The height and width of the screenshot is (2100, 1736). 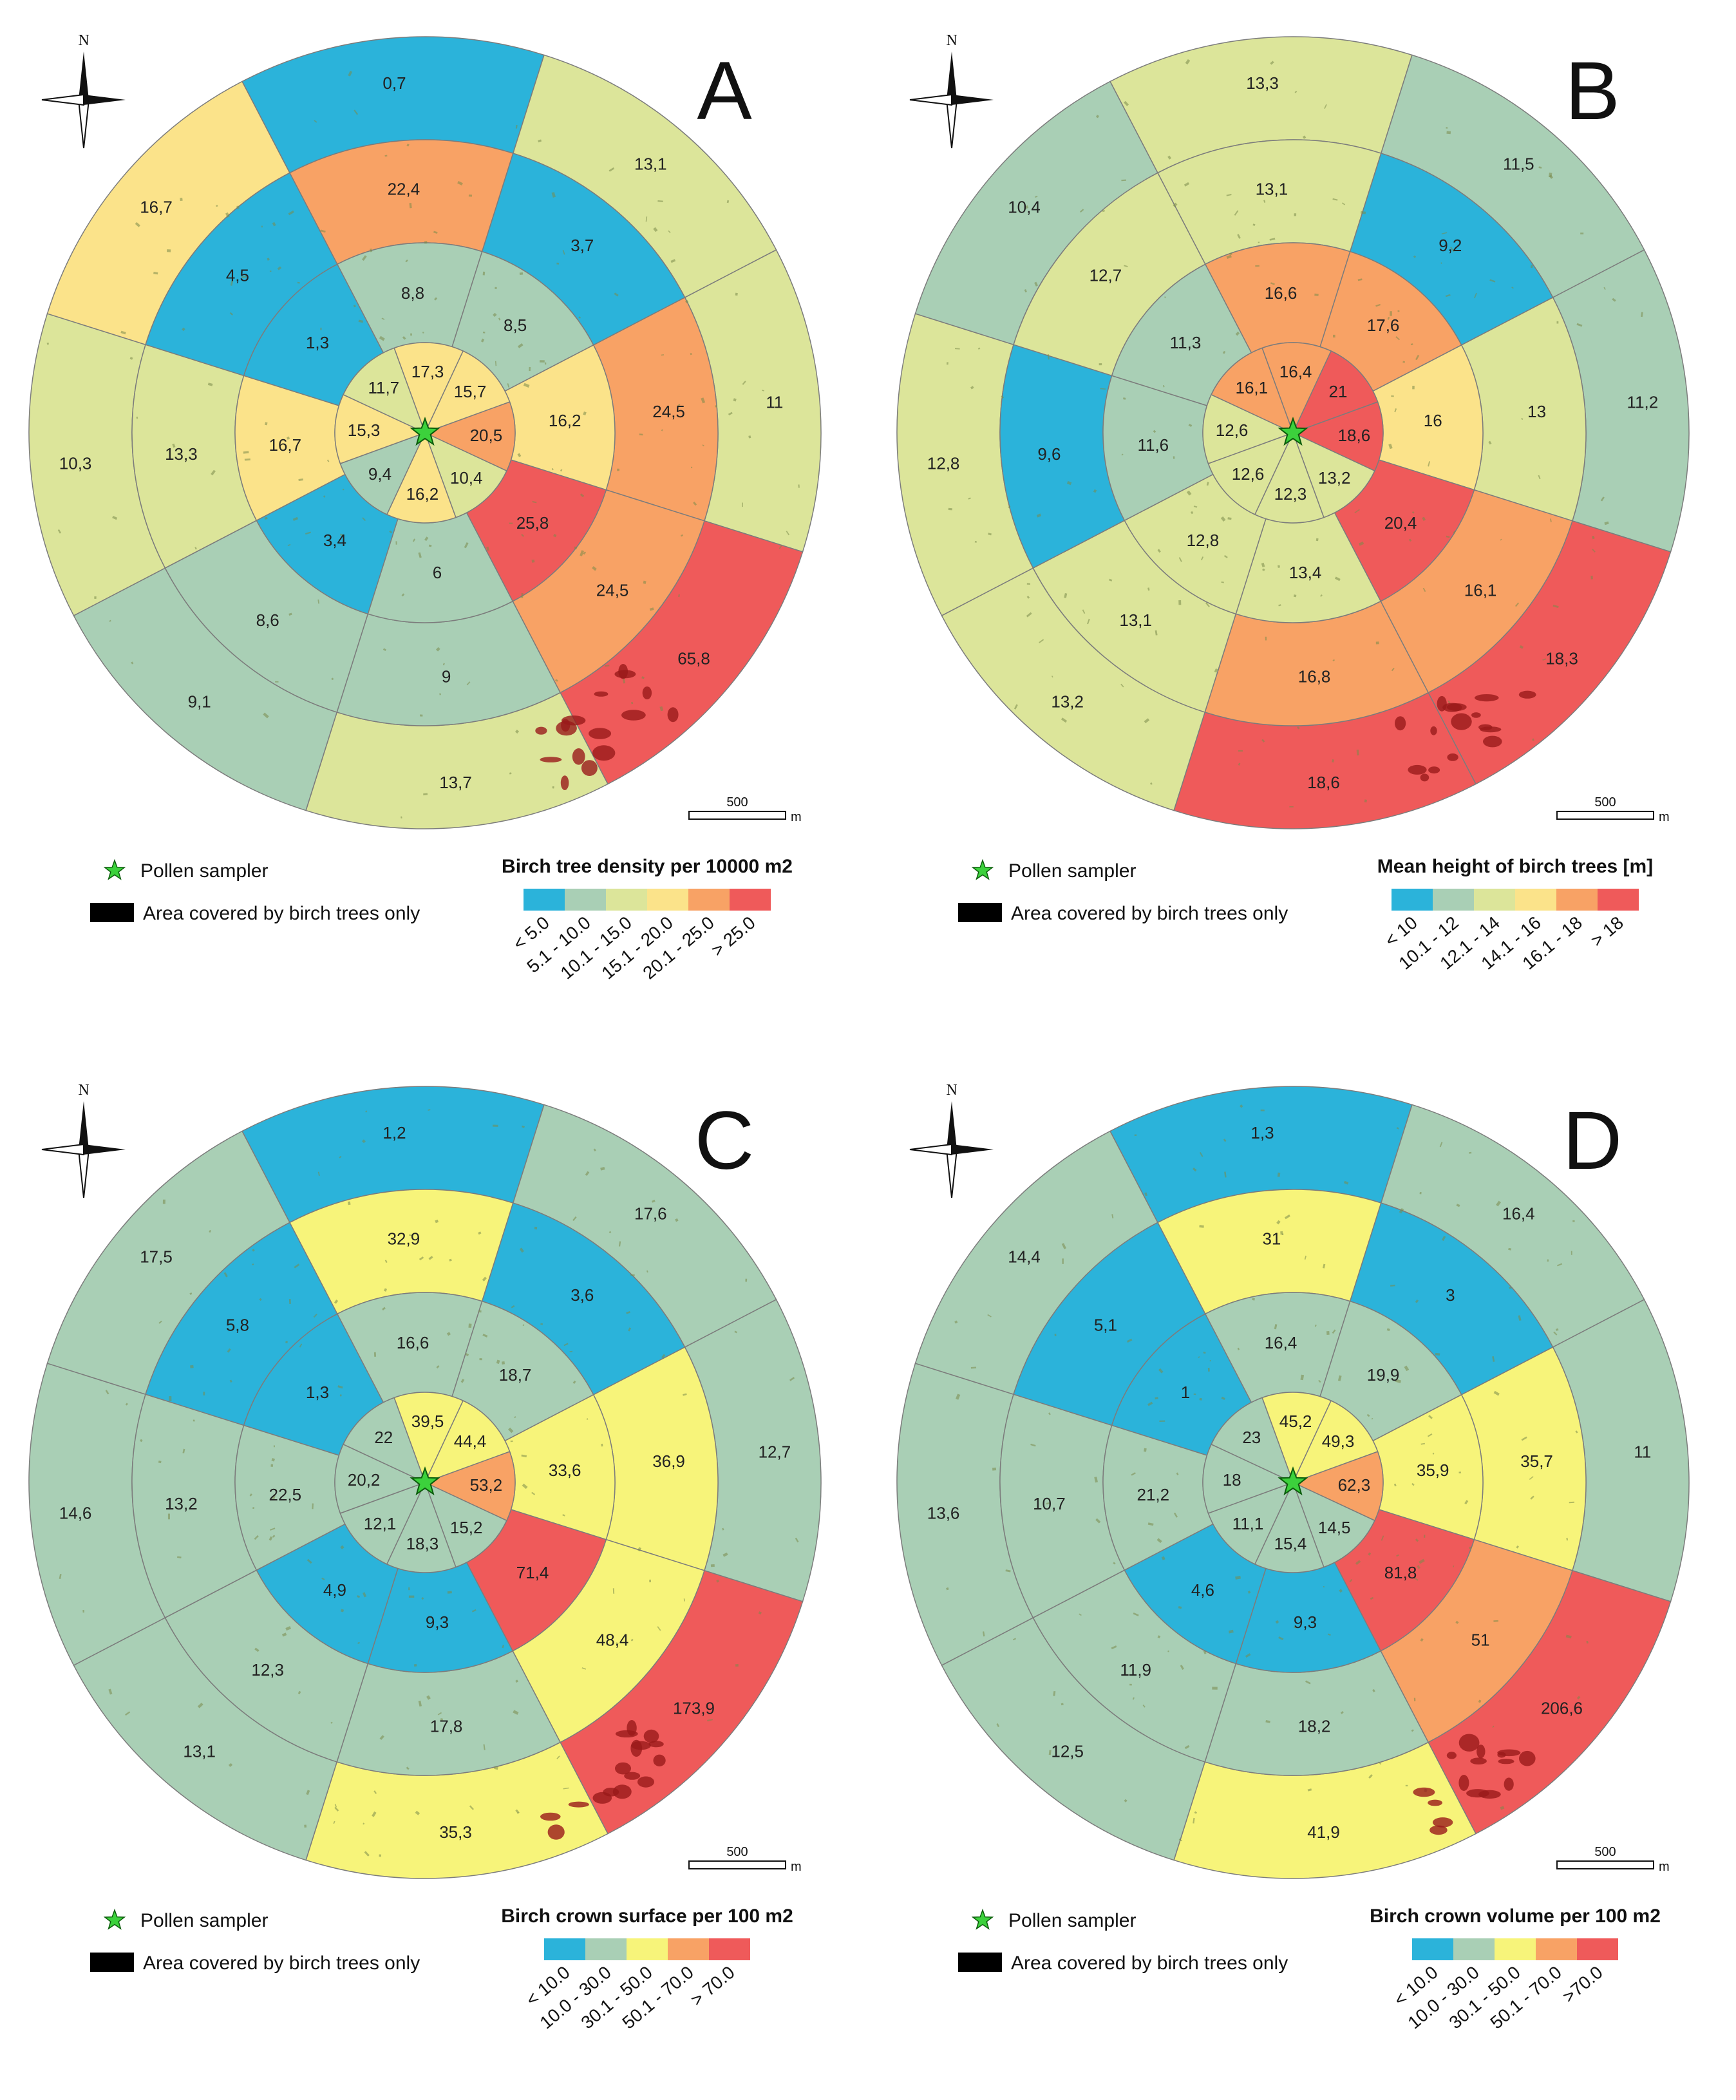 I want to click on scale-value: 500, so click(x=737, y=802).